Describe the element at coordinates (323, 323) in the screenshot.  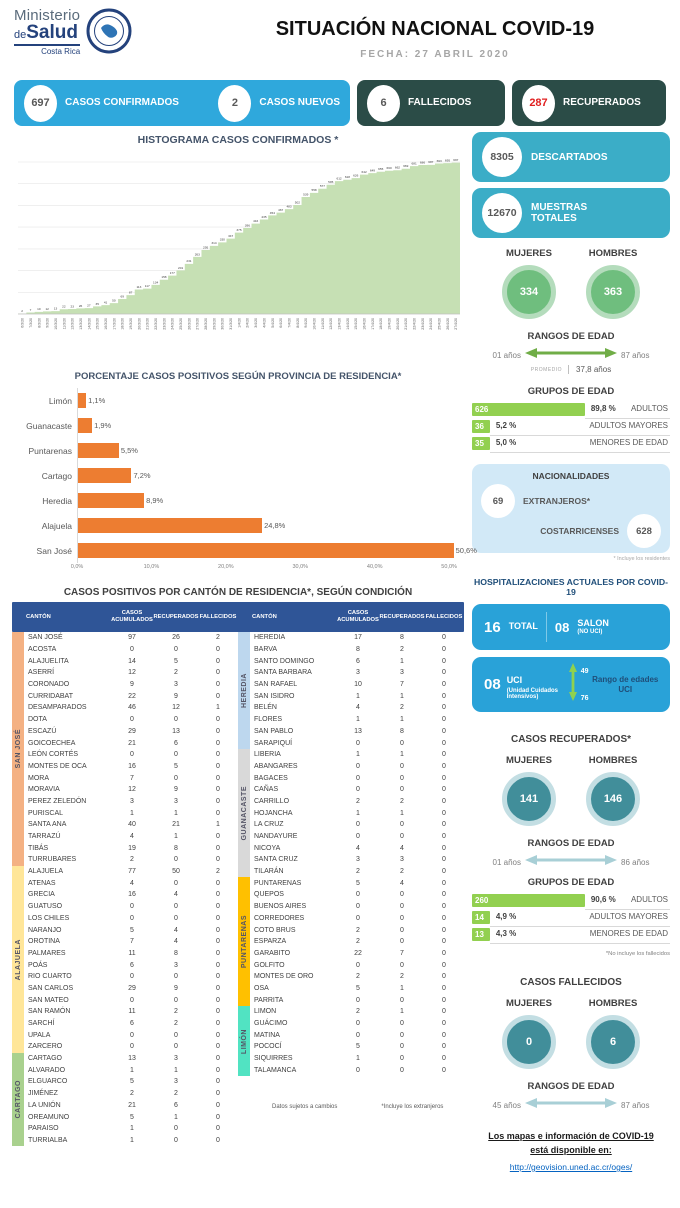
I see `svg-text: 11/4/20` at that location.